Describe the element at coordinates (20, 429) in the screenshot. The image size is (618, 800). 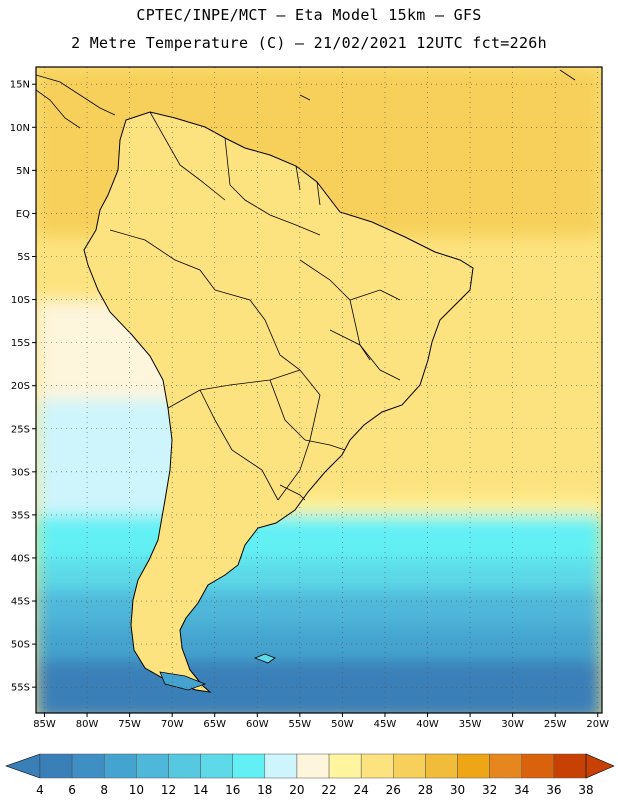
I see `lat-label: 25S` at that location.